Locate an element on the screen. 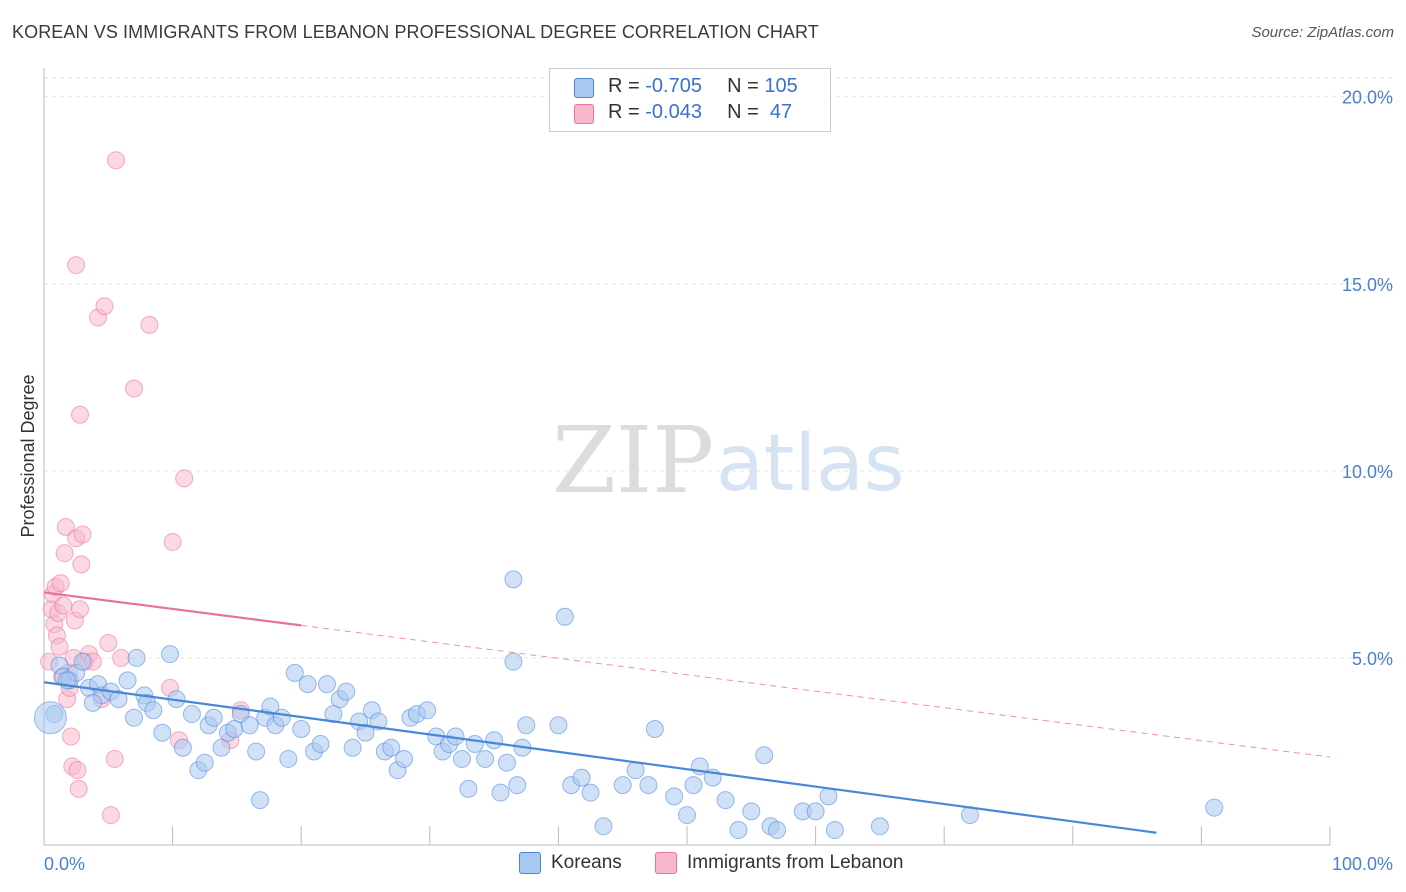  x-tick-label: 0.0% is located at coordinates (64, 864).